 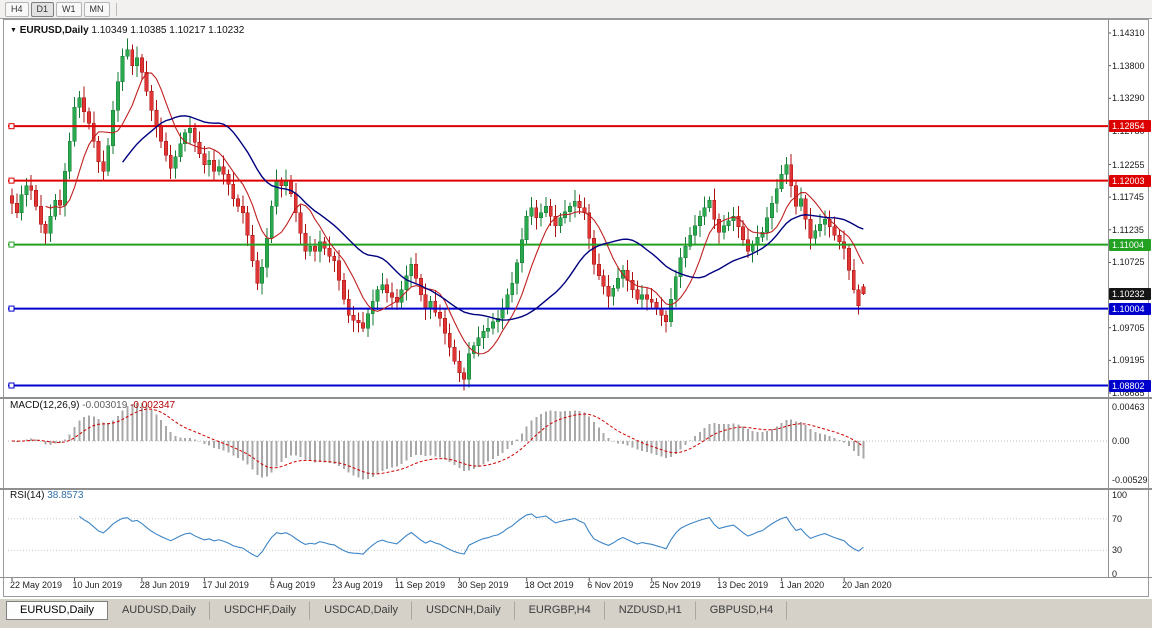 What do you see at coordinates (1108, 298) in the screenshot?
I see `price-scale-border` at bounding box center [1108, 298].